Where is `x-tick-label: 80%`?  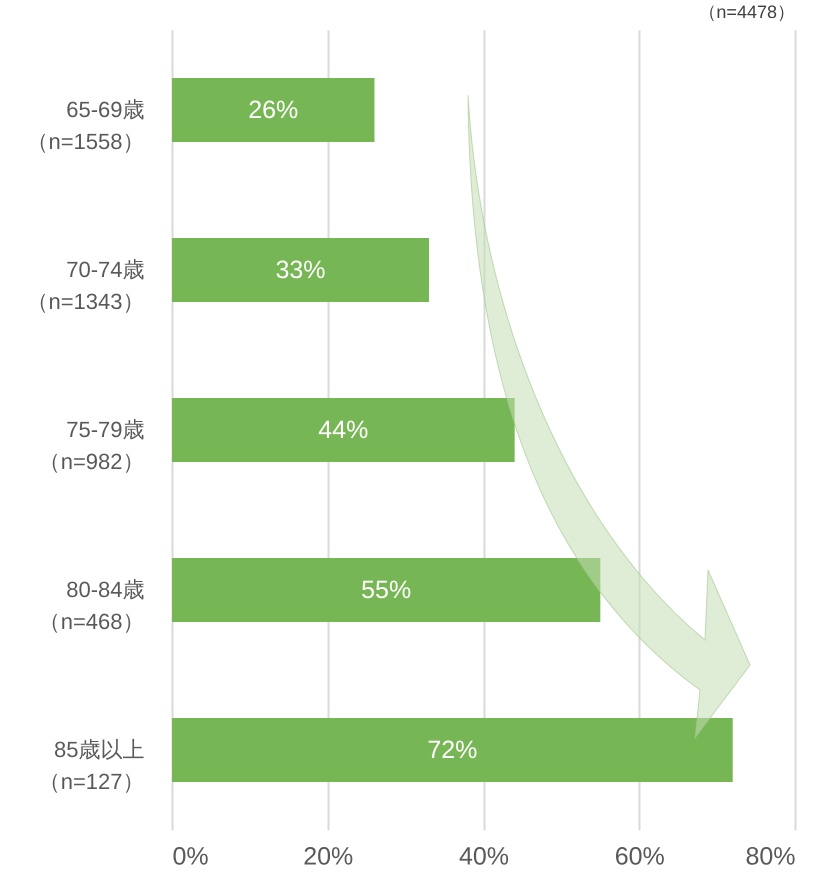 x-tick-label: 80% is located at coordinates (770, 856).